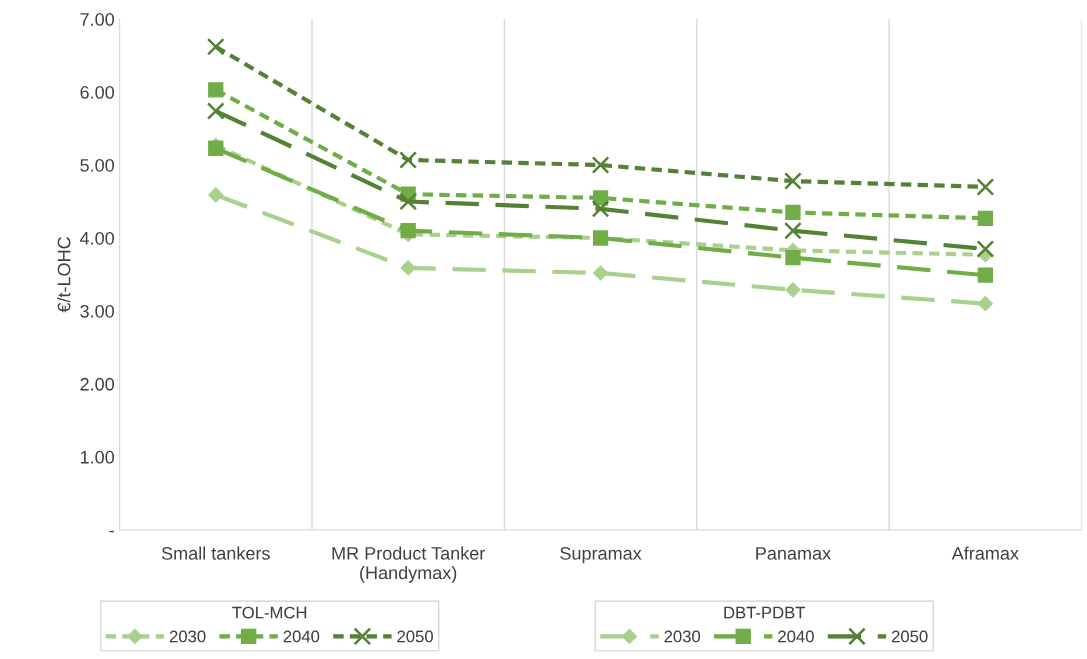  Describe the element at coordinates (793, 553) in the screenshot. I see `x-tick-label: Panamax` at that location.